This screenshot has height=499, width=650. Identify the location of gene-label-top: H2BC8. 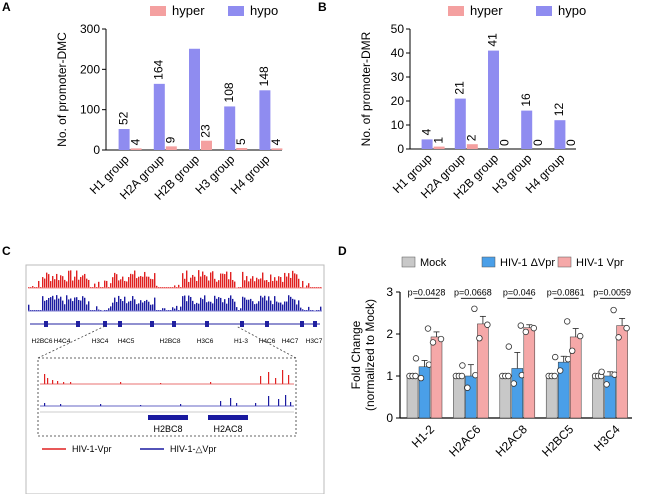
(170, 341).